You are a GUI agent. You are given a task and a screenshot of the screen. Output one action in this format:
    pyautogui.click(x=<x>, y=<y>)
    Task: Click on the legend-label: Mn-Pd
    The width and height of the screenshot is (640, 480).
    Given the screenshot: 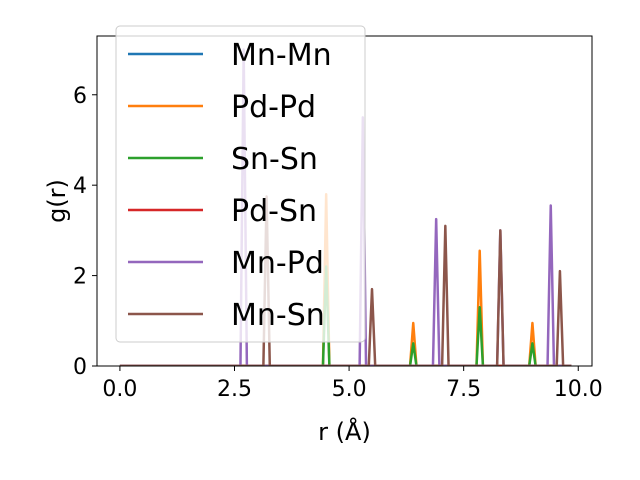 What is the action you would take?
    pyautogui.click(x=277, y=263)
    